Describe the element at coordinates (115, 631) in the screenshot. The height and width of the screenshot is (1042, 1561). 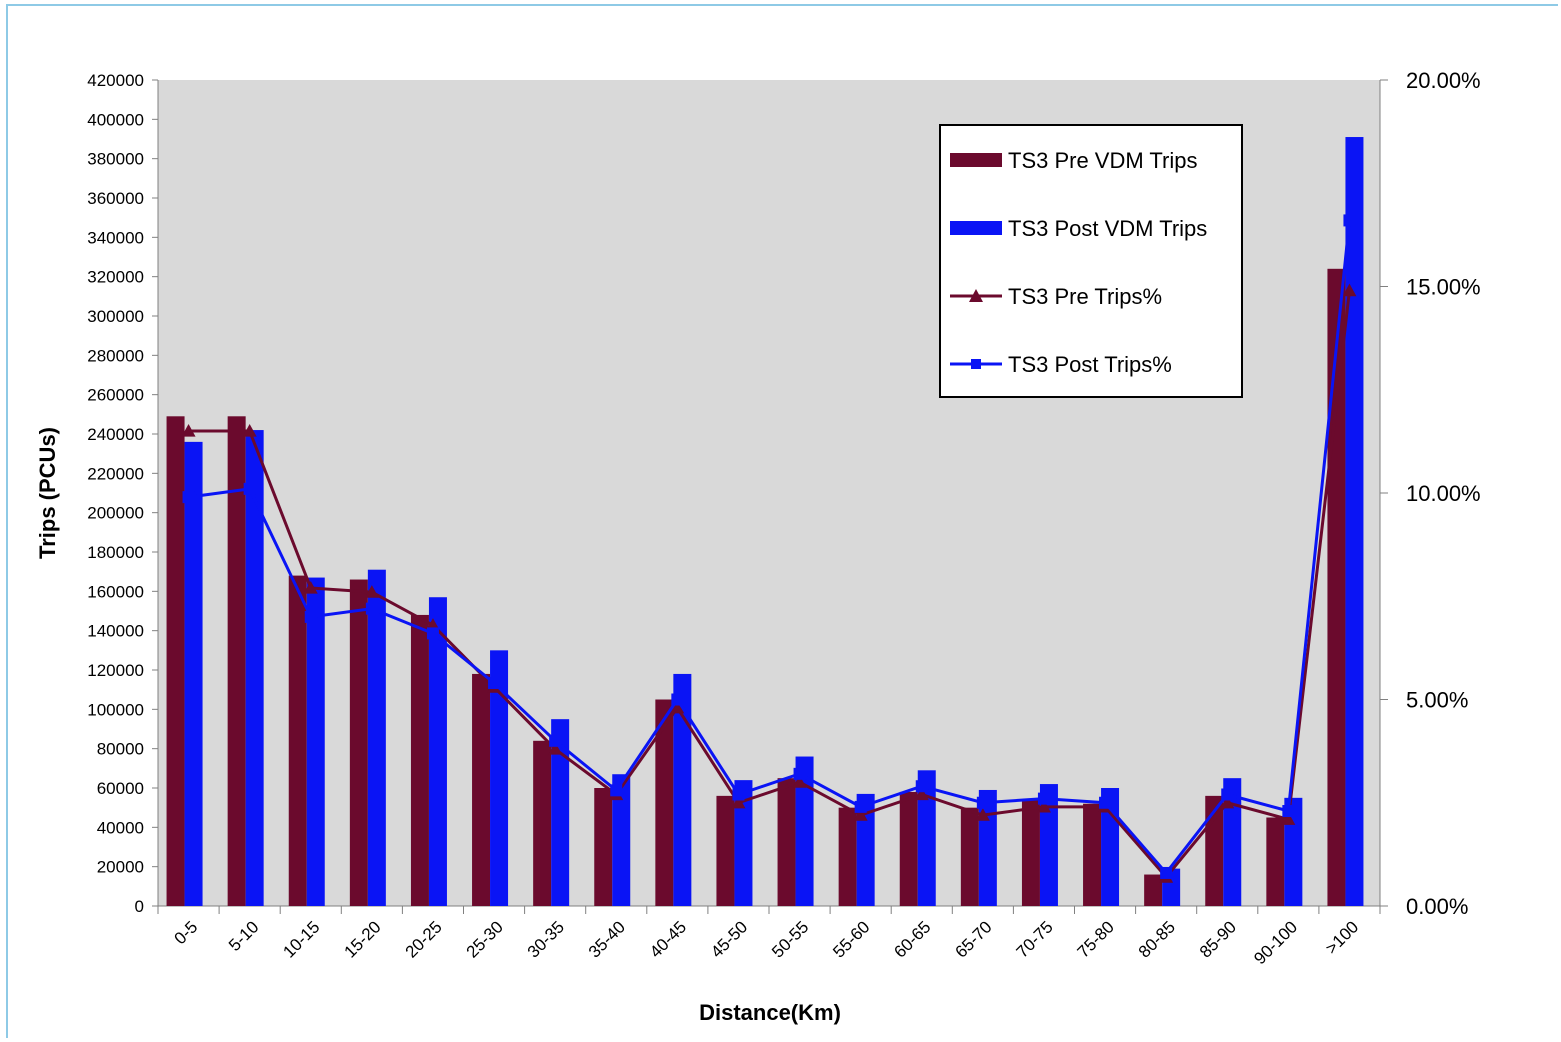
I see `left-tick-label: 140000` at that location.